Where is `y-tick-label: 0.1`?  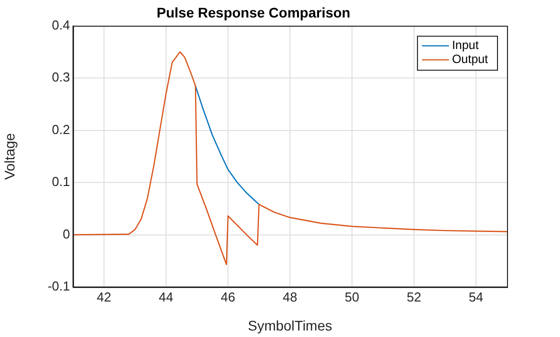
y-tick-label: 0.1 is located at coordinates (61, 182).